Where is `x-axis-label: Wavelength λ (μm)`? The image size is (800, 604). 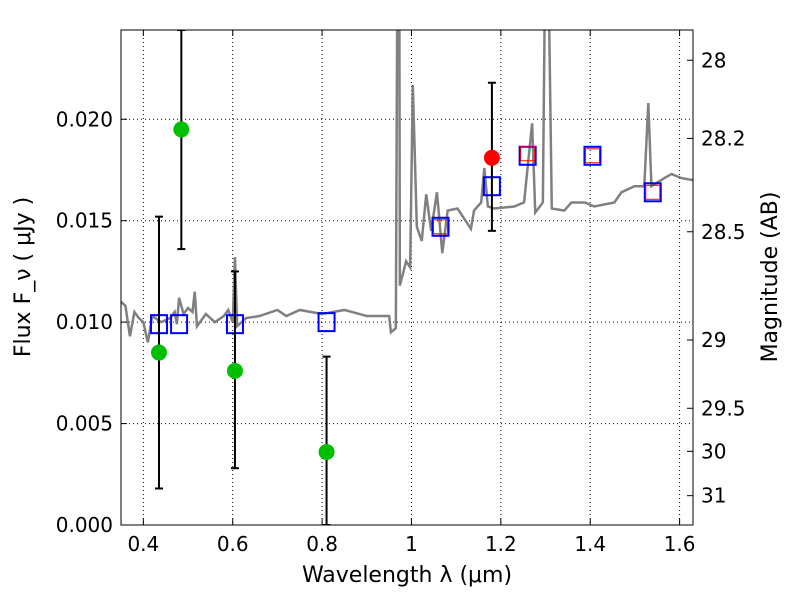 x-axis-label: Wavelength λ (μm) is located at coordinates (407, 575).